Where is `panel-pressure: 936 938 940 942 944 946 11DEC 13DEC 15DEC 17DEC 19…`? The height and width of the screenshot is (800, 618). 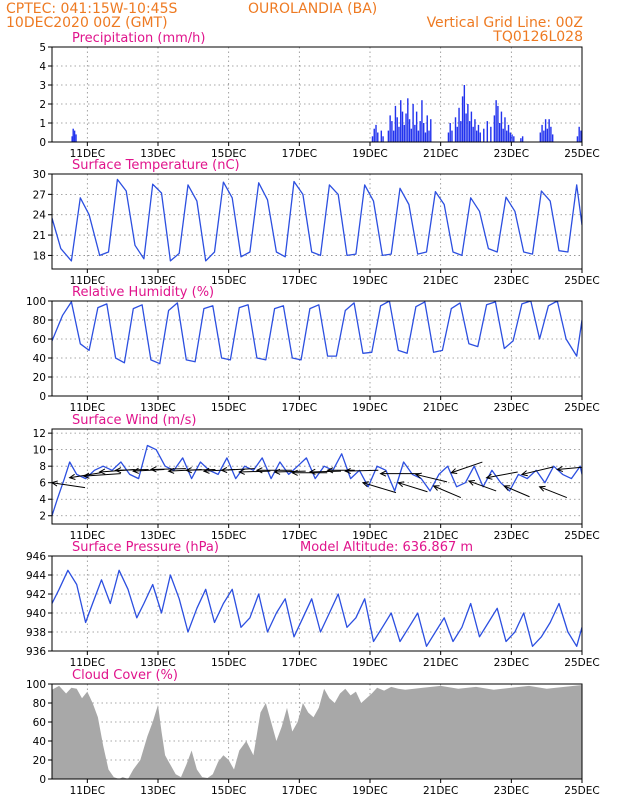
panel-pressure: 936 938 940 942 944 946 11DEC 13DEC 15DEC 17DEC 19… is located at coordinates (313, 604).